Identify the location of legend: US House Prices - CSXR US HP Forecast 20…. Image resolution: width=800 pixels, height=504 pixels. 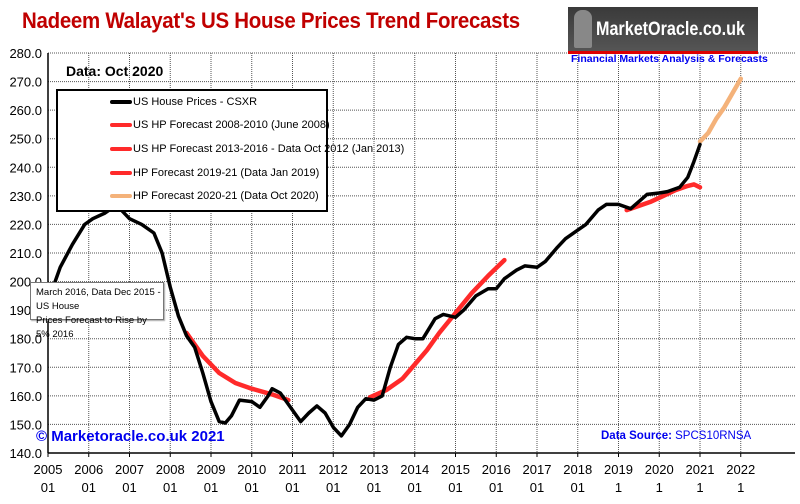
(230, 150).